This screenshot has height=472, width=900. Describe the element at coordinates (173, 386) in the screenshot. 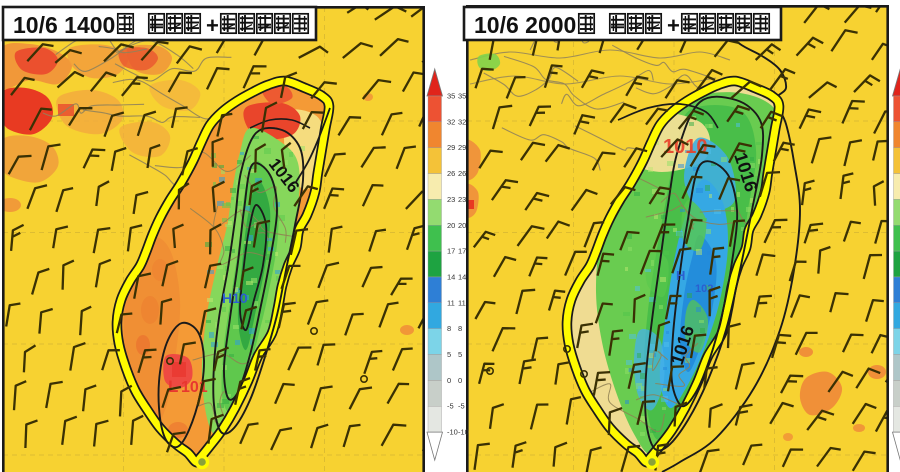

I see `svg-text: L` at that location.